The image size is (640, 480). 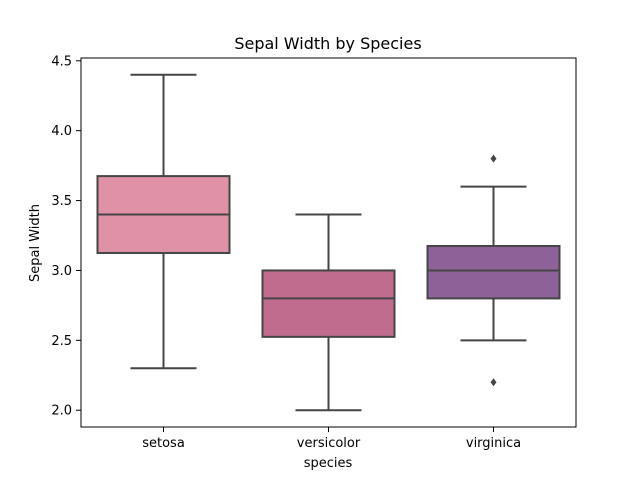 I want to click on y-tick-label: 3.0, so click(x=61, y=271).